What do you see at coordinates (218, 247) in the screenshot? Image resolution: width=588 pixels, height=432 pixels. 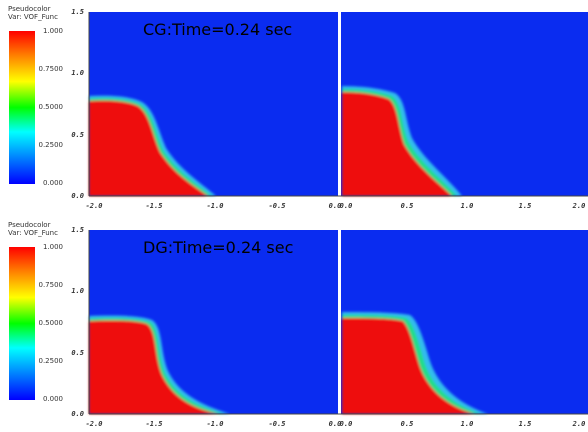 I see `time-label: DG:Time=0.24 sec` at bounding box center [218, 247].